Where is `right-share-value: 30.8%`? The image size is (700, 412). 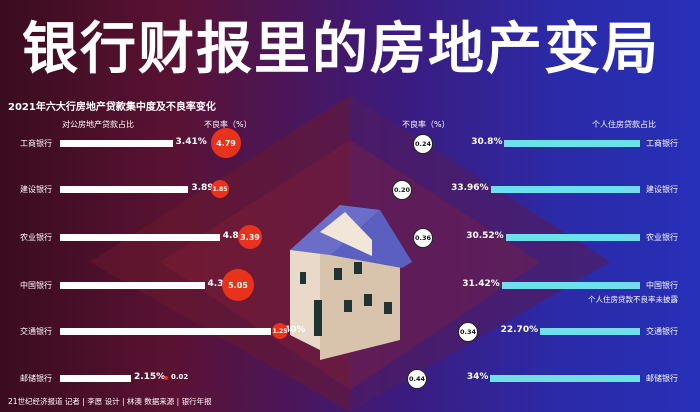 right-share-value: 30.8% is located at coordinates (487, 142).